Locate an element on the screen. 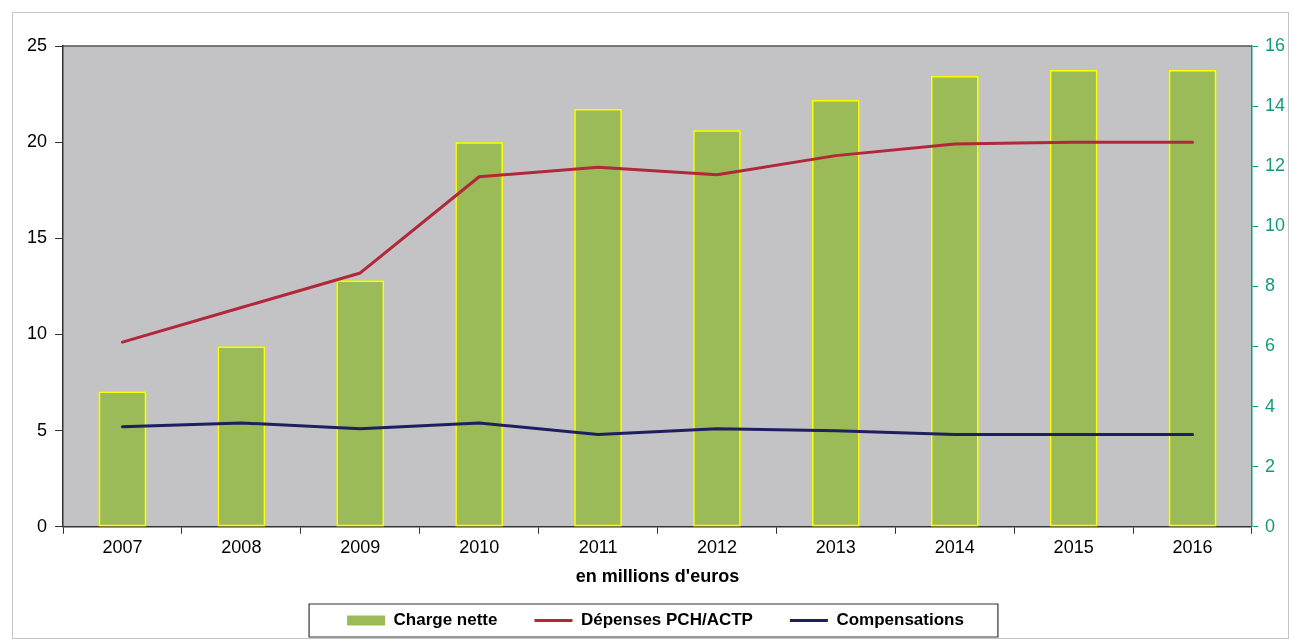 The height and width of the screenshot is (639, 1292). y-tick-label: 5 is located at coordinates (42, 429).